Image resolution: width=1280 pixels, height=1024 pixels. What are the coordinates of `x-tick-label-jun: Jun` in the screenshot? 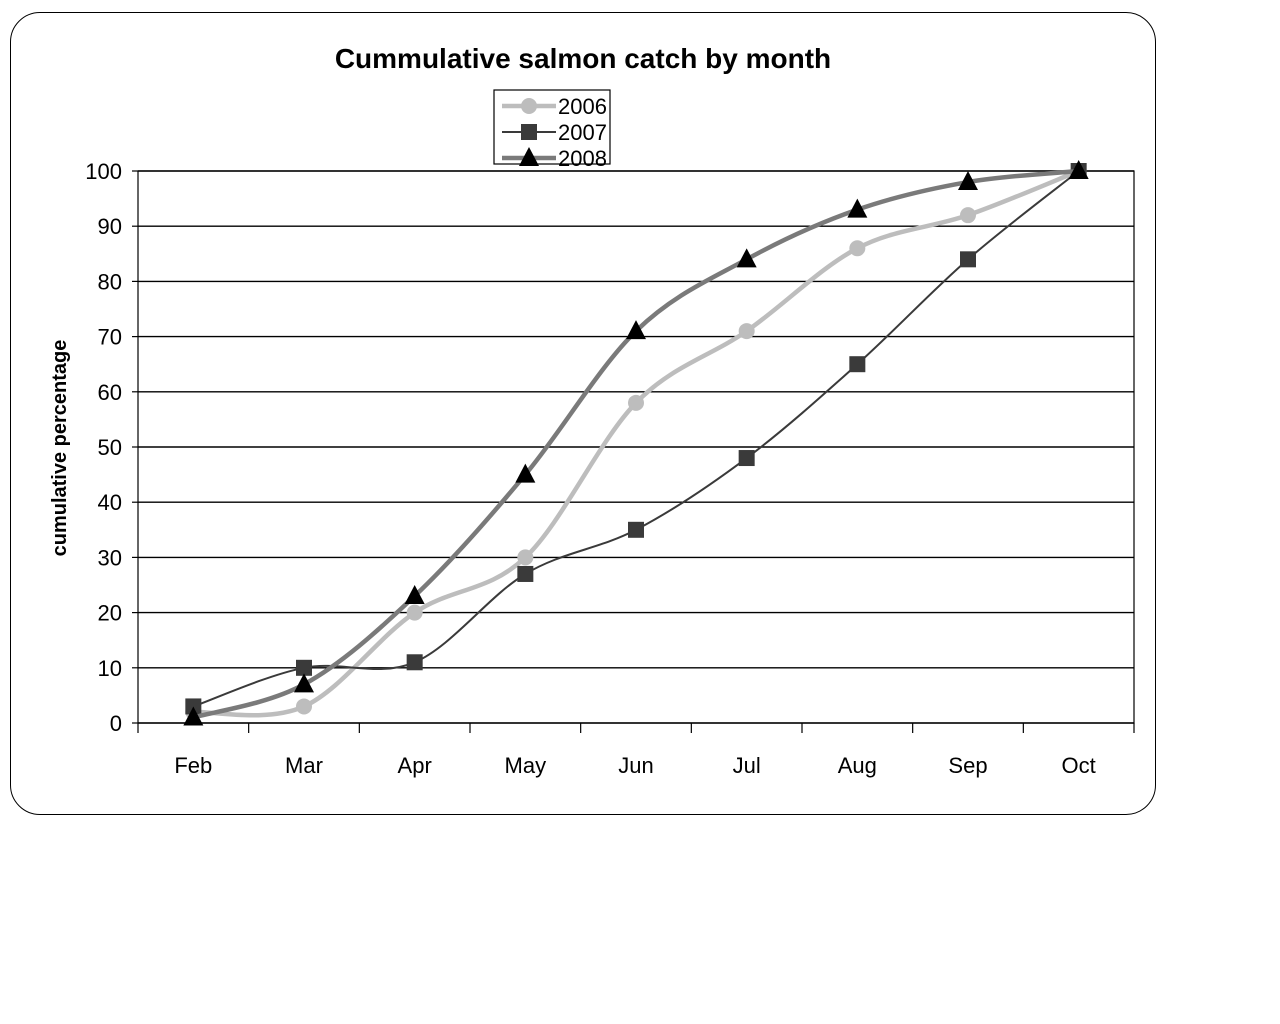 It's located at (635, 765).